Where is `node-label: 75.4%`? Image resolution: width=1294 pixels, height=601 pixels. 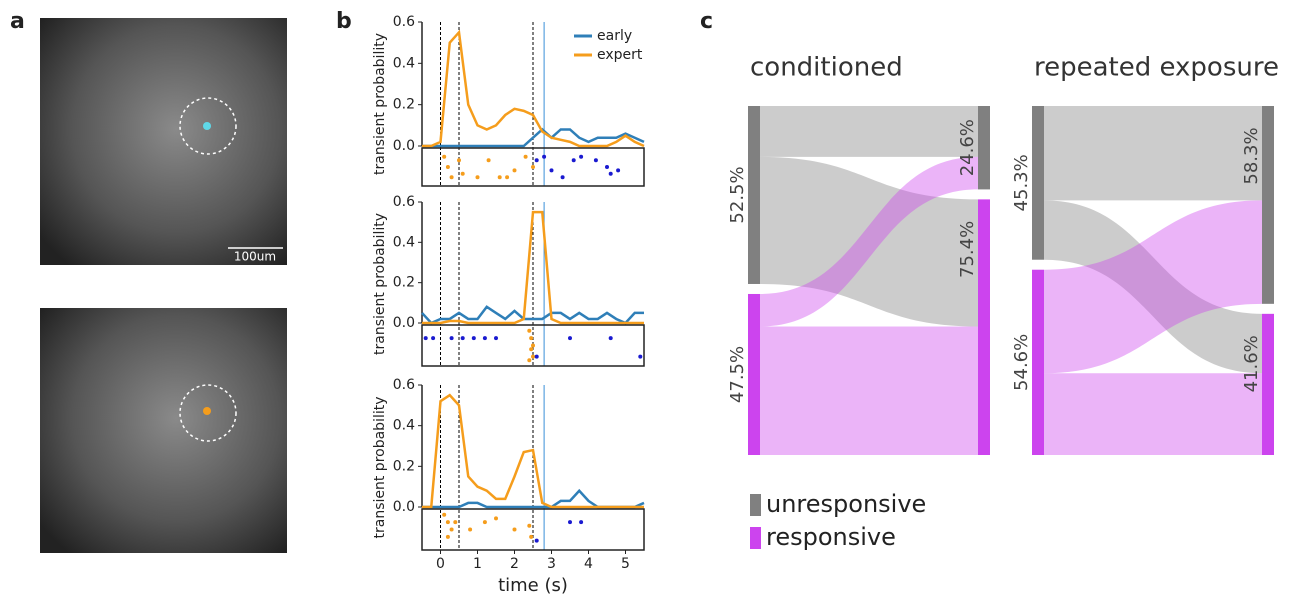
node-label: 75.4% is located at coordinates (967, 249).